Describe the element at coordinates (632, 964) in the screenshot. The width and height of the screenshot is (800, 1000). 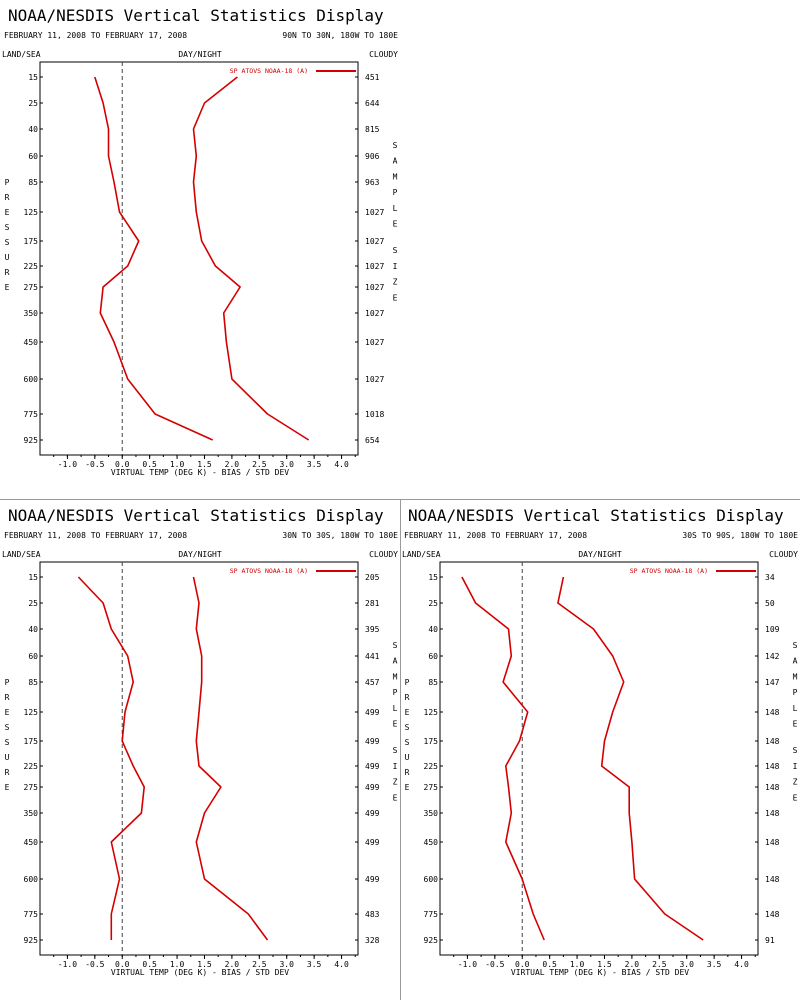
I see `x-tick-label: 2.0` at that location.